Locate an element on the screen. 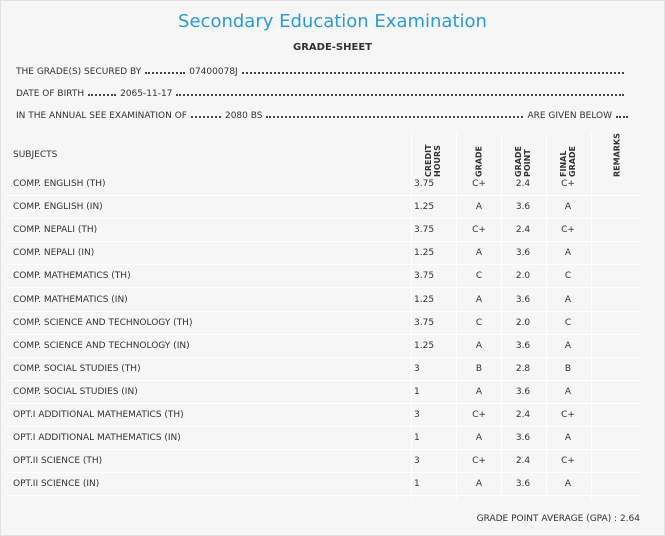  table-row: COMP. NEPALI (IN) 1.25 A 3.6 A is located at coordinates (323, 254).